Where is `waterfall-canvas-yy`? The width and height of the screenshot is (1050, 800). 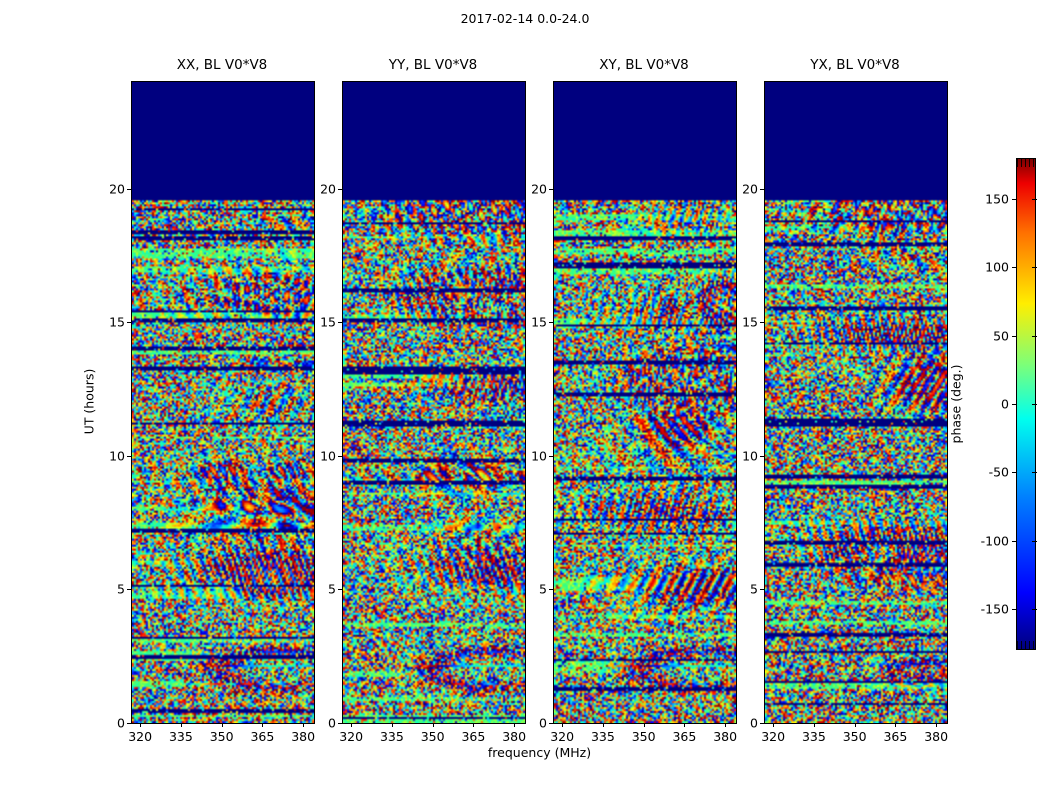 waterfall-canvas-yy is located at coordinates (434, 402).